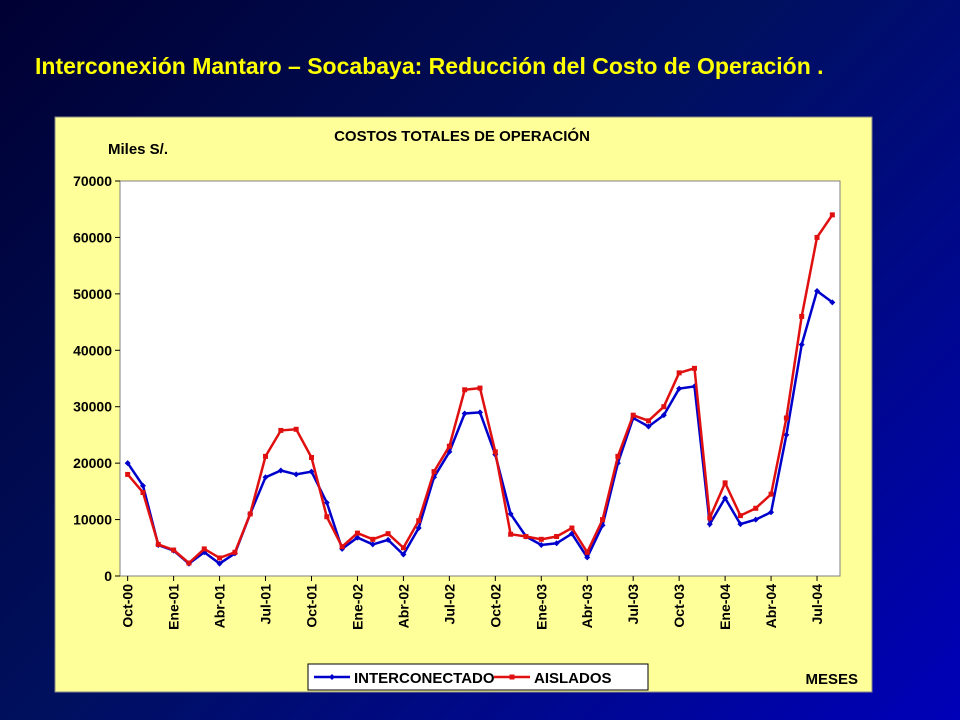  What do you see at coordinates (771, 606) in the screenshot?
I see `x-tick-label: Abr-04` at bounding box center [771, 606].